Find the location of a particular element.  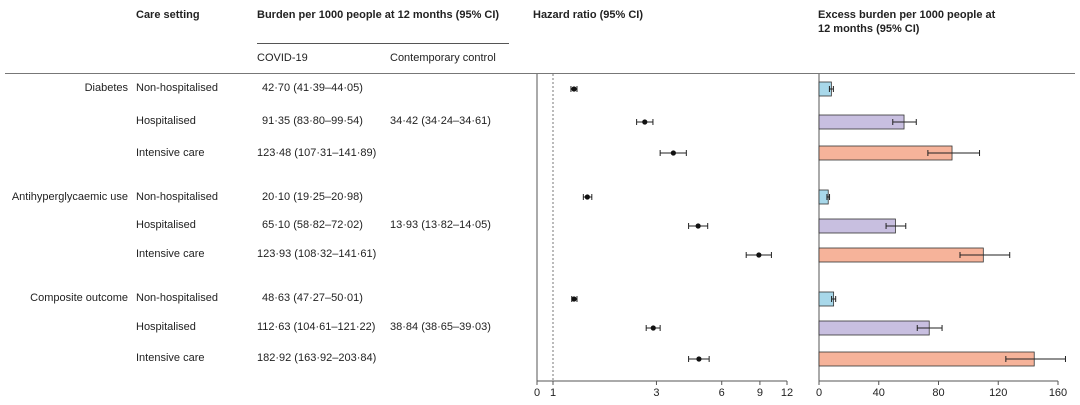

covid-burden-value: 112·63 (104·61–121·22) is located at coordinates (316, 327).